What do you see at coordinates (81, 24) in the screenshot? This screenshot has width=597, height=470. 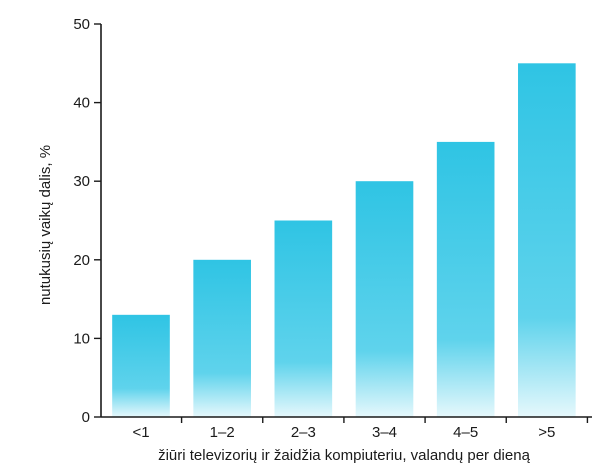 I see `y-tick-label: 50` at bounding box center [81, 24].